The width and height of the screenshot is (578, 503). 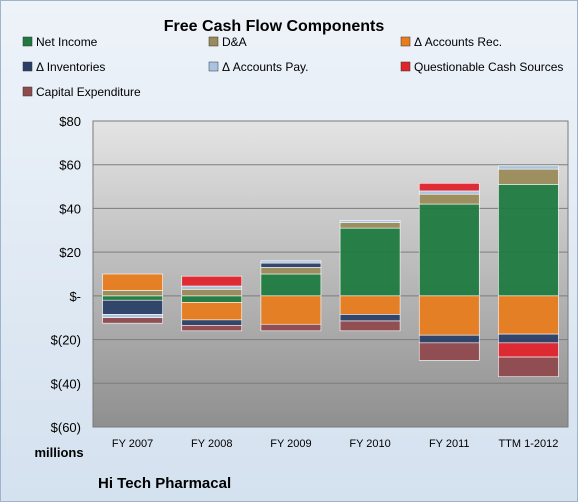 What do you see at coordinates (528, 315) in the screenshot?
I see `bar-accounts-rec-ttm-1-2012` at bounding box center [528, 315].